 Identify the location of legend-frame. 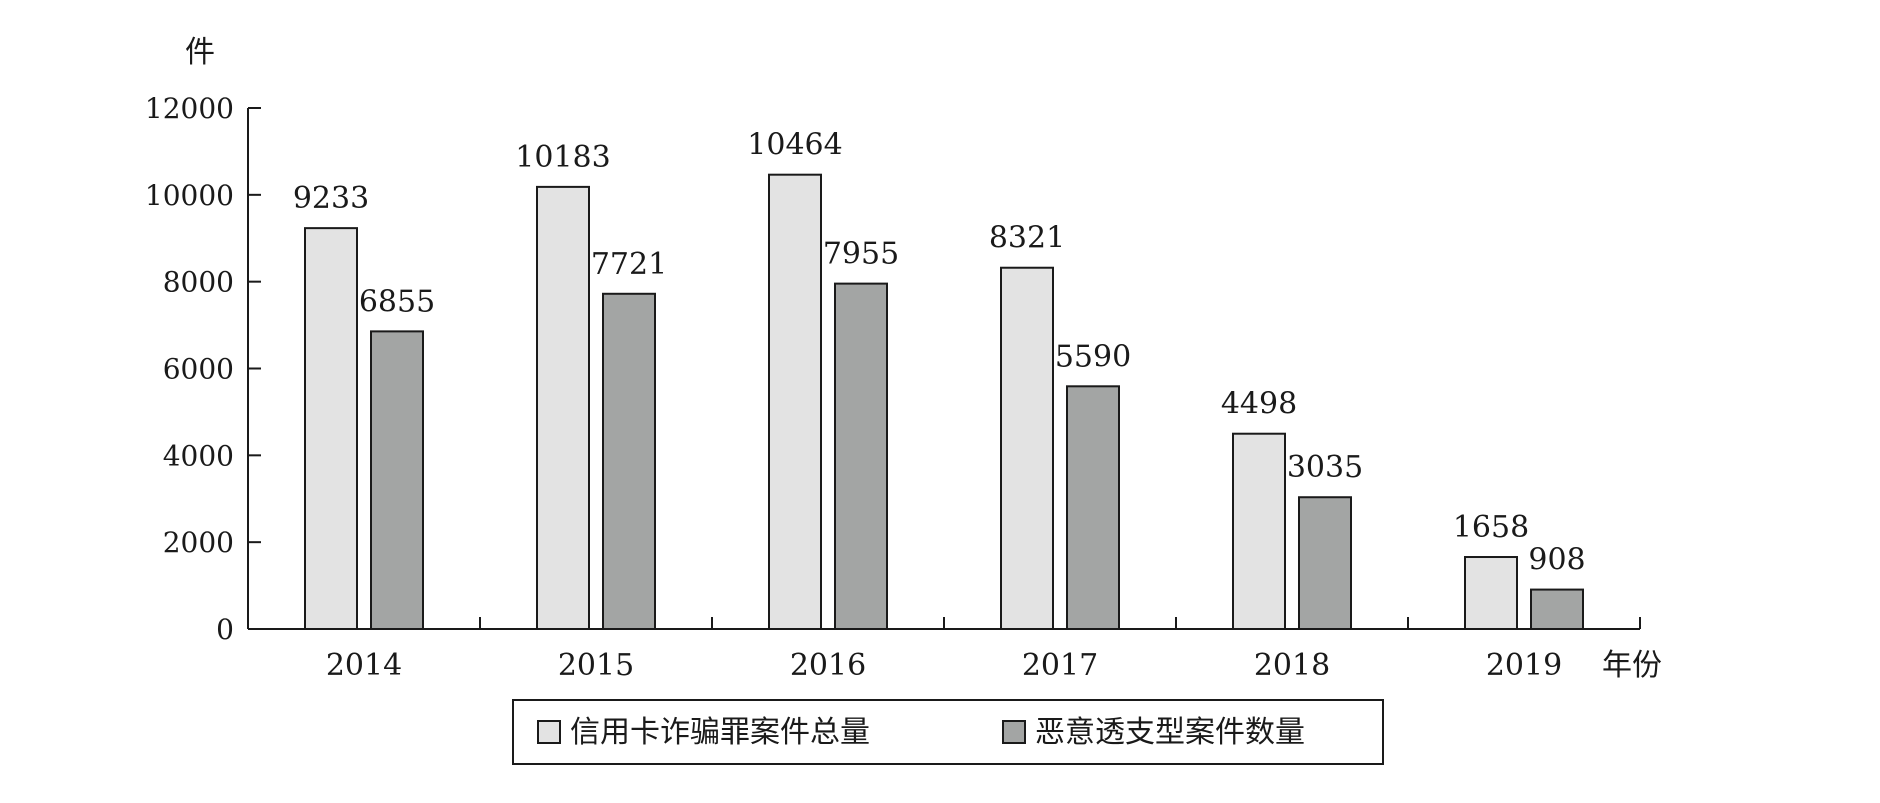
(948, 732).